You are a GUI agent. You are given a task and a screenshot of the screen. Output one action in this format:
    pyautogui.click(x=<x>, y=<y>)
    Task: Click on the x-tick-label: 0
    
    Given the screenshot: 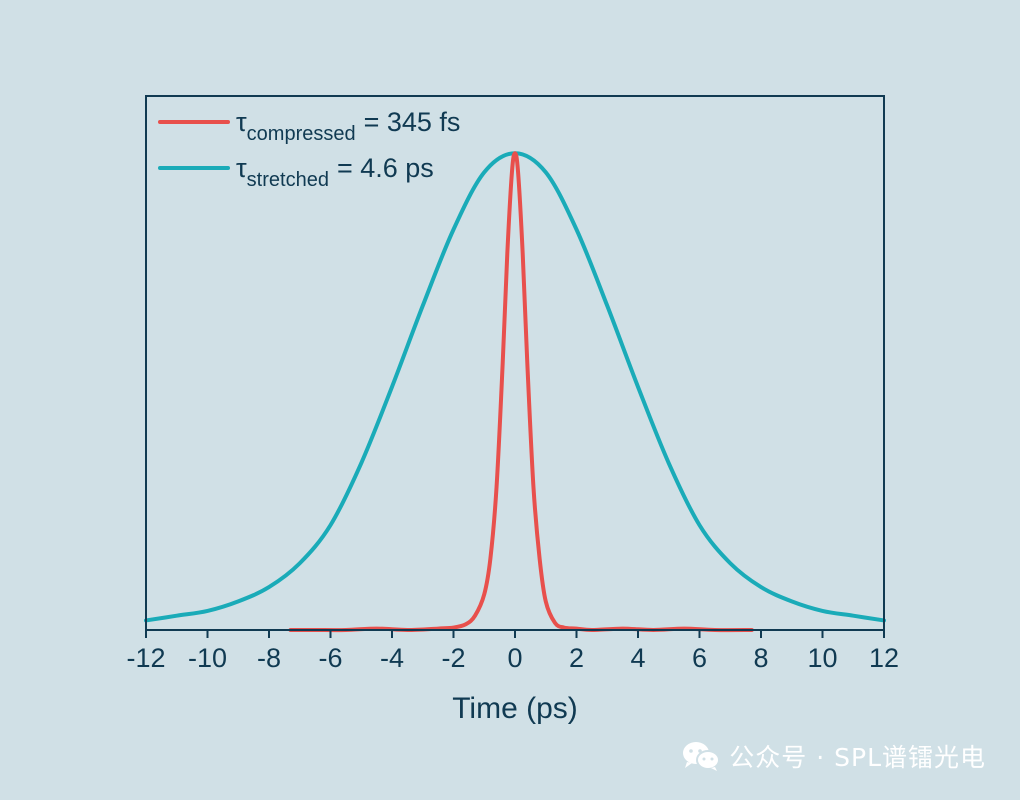 What is the action you would take?
    pyautogui.click(x=514, y=658)
    